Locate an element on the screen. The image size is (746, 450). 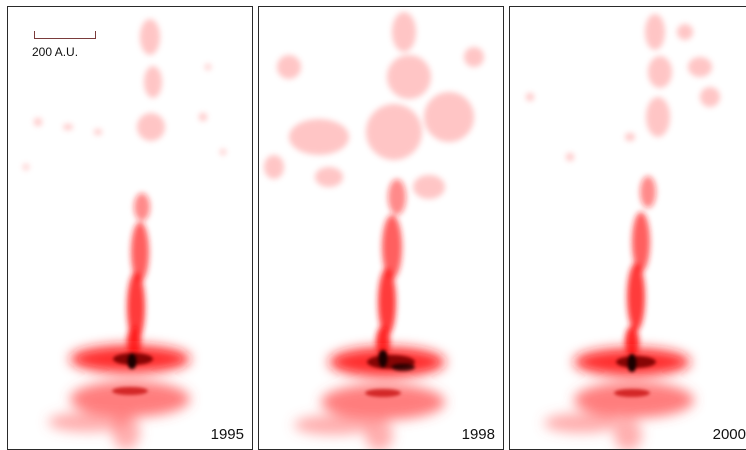
year-label: 2000 is located at coordinates (729, 434).